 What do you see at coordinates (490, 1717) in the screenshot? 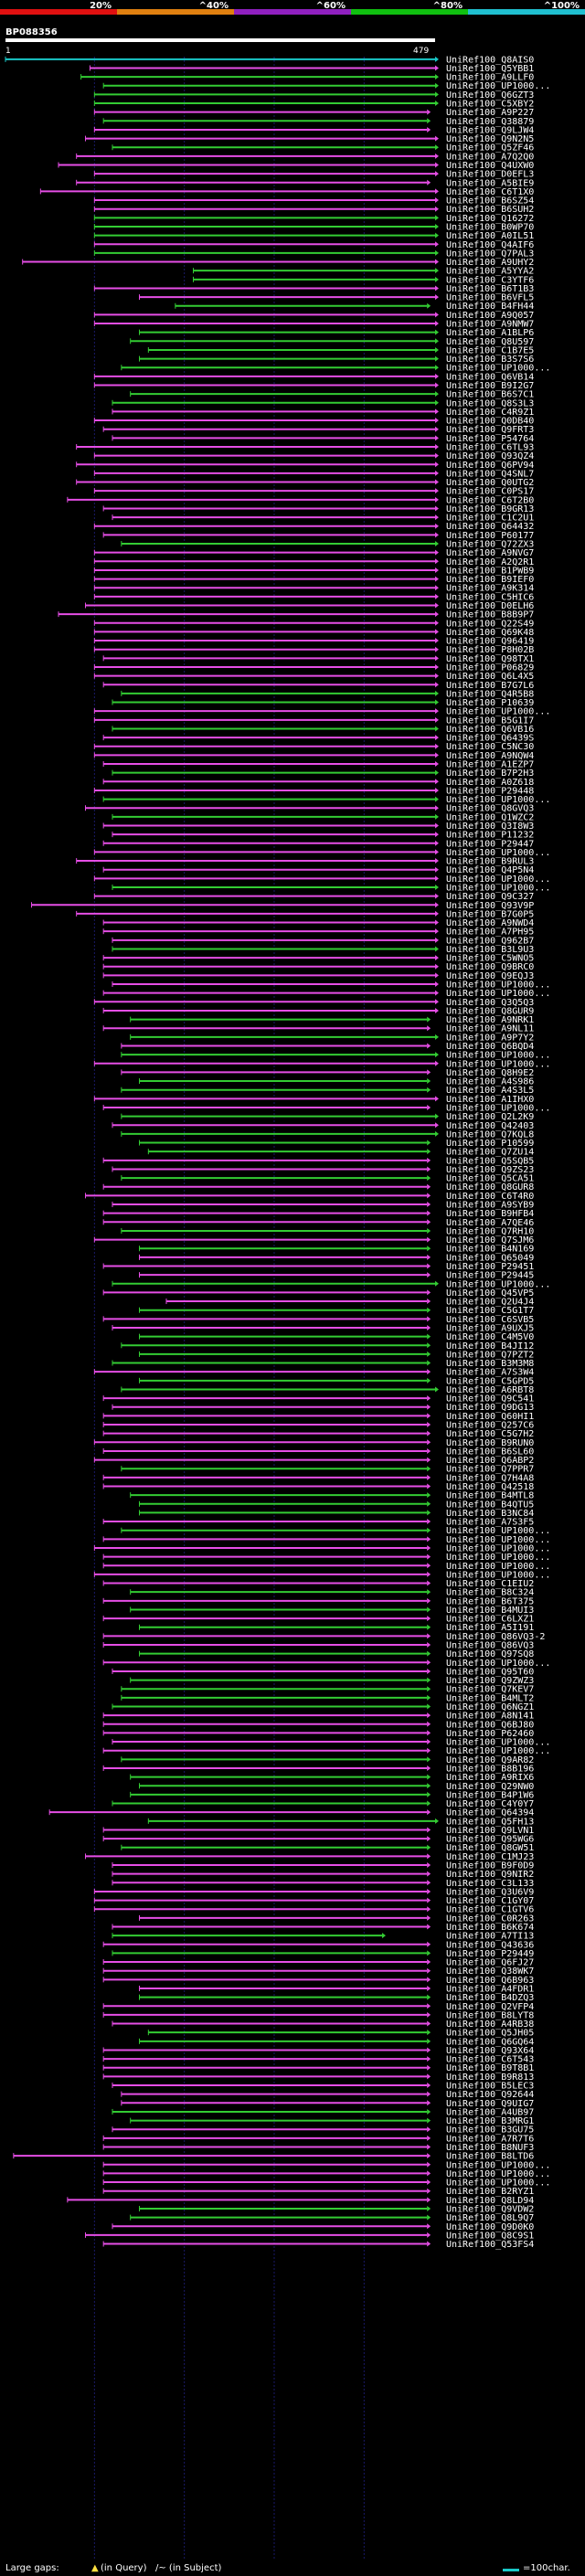
I see `hit-label: UniRef100_A8N141` at bounding box center [490, 1717].